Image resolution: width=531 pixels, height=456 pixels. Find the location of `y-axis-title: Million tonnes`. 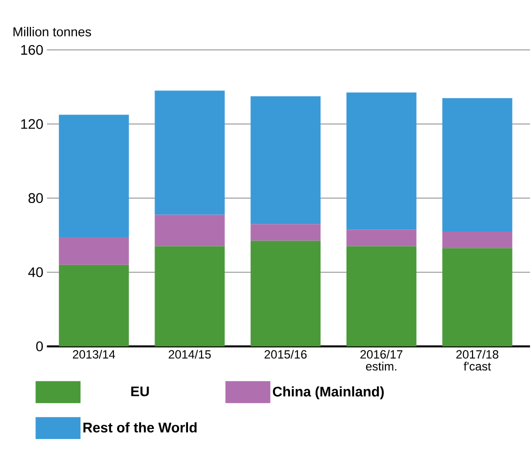

y-axis-title: Million tonnes is located at coordinates (53, 31).